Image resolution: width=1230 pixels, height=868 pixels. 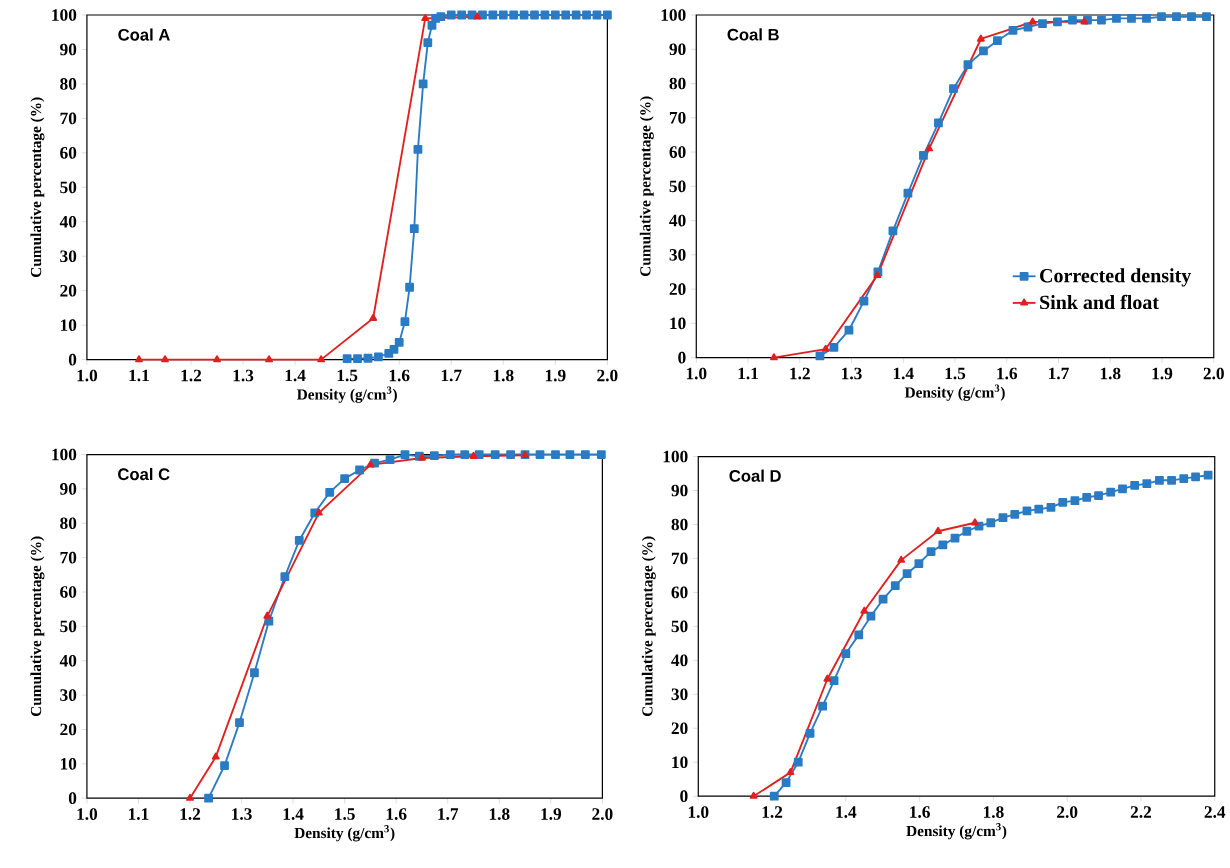 What do you see at coordinates (1116, 277) in the screenshot?
I see `legend-label: Corrected density` at bounding box center [1116, 277].